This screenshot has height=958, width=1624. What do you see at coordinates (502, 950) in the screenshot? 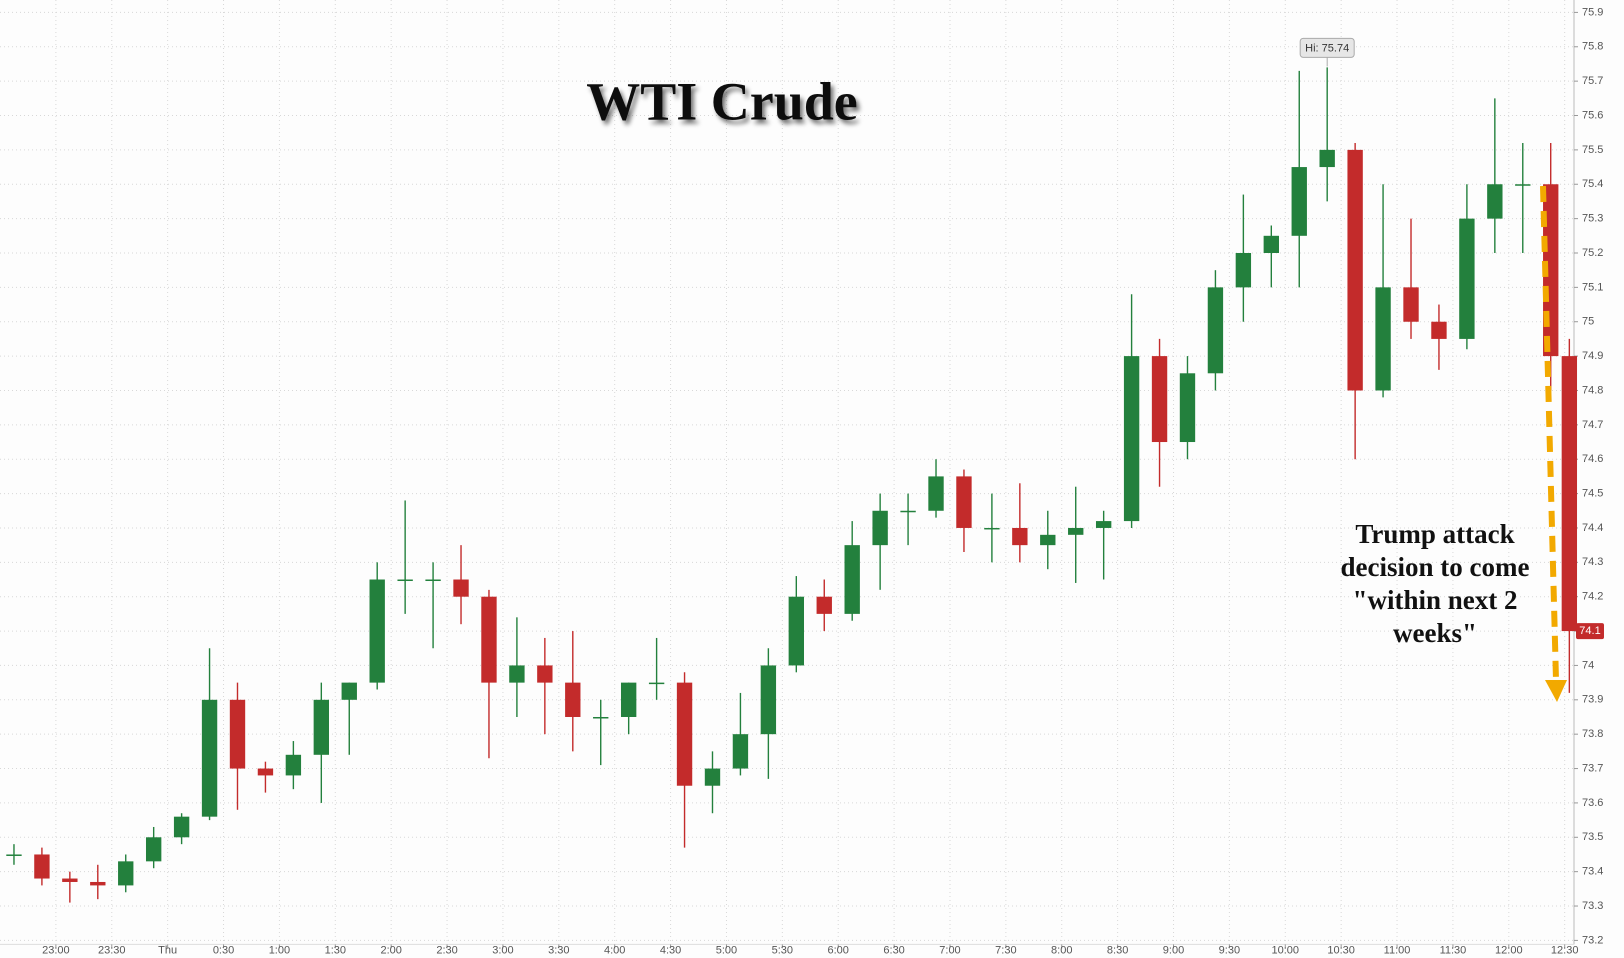
I see `x-tick-label: 3:00` at bounding box center [502, 950].